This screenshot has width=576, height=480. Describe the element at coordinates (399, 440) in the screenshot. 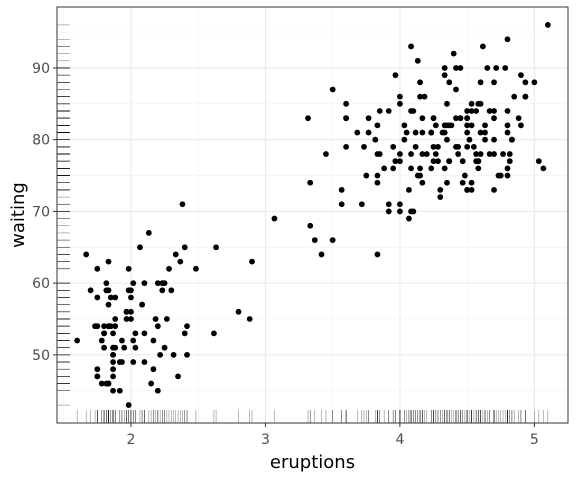

I see `x-tick-label: 4` at that location.